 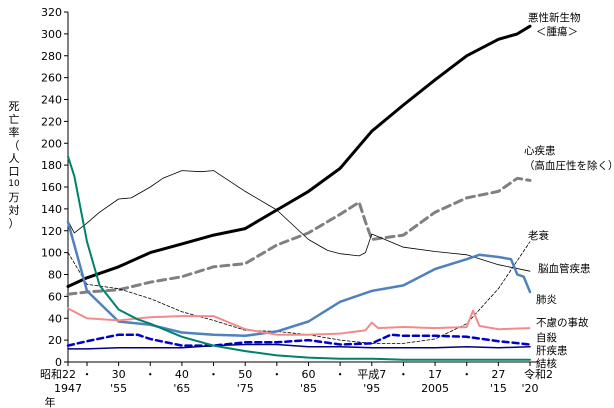 What do you see at coordinates (51, 165) in the screenshot?
I see `y-tick-label: 180` at bounding box center [51, 165].